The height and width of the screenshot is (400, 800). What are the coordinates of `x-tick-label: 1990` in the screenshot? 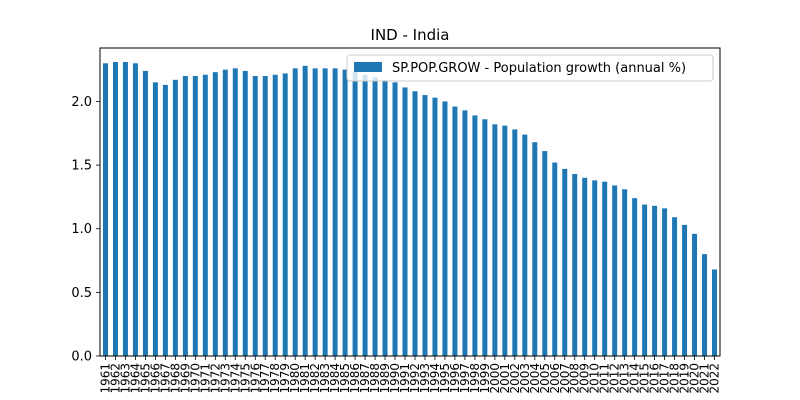 It's located at (395, 378).